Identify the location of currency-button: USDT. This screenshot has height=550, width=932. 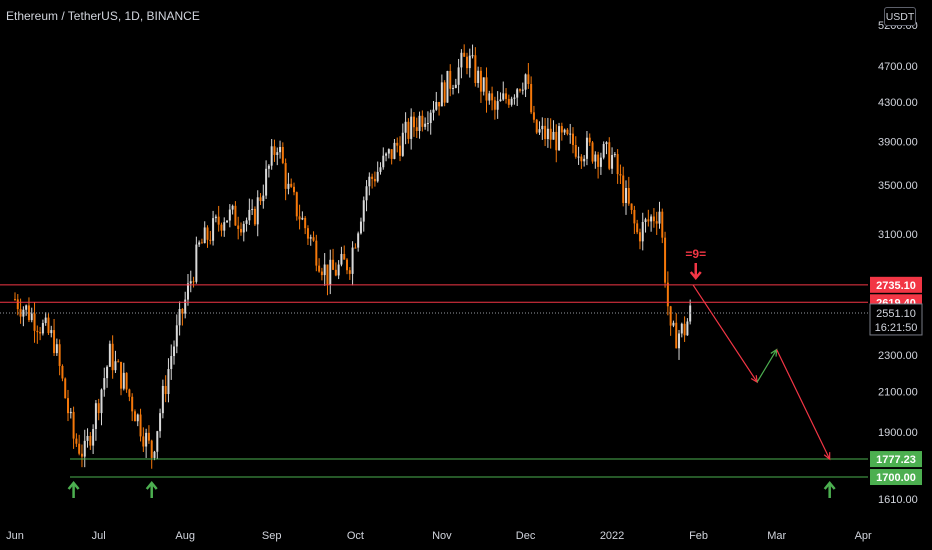
(900, 16).